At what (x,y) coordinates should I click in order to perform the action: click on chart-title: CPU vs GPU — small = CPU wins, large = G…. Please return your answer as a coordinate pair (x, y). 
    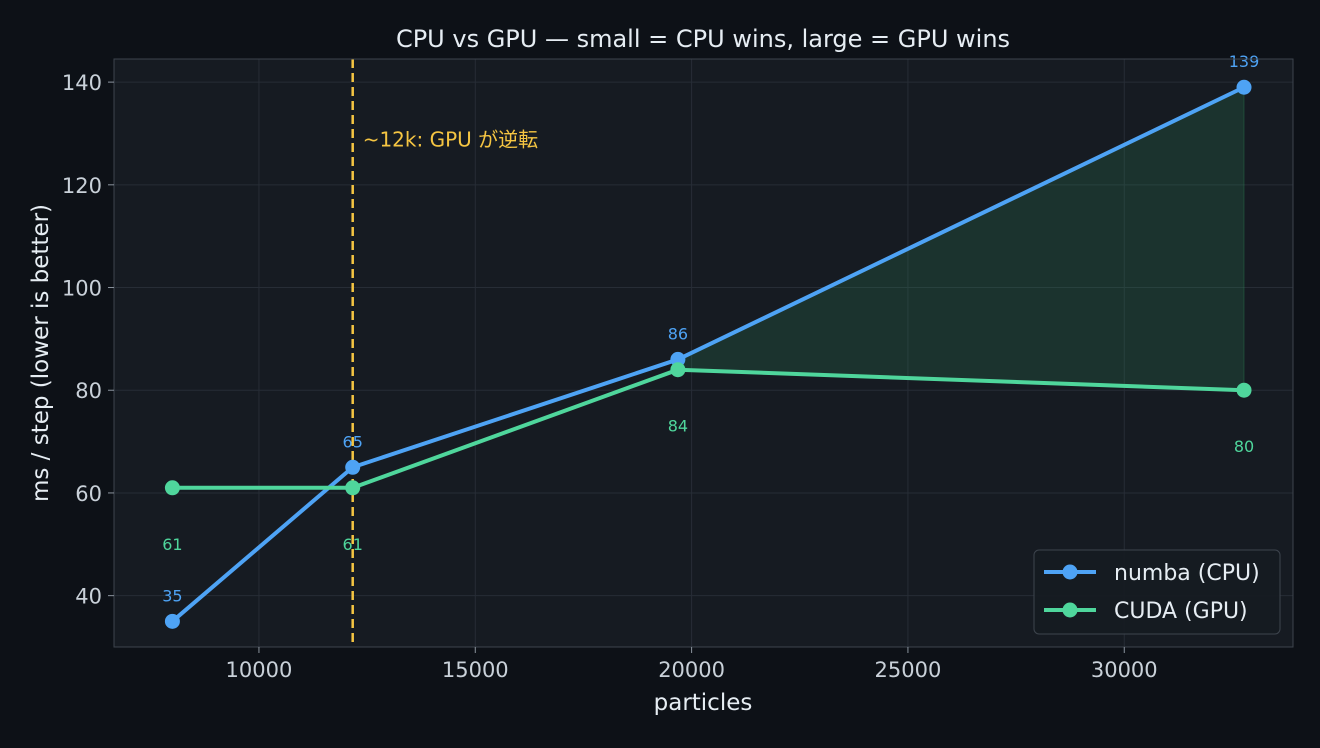
    Looking at the image, I should click on (703, 39).